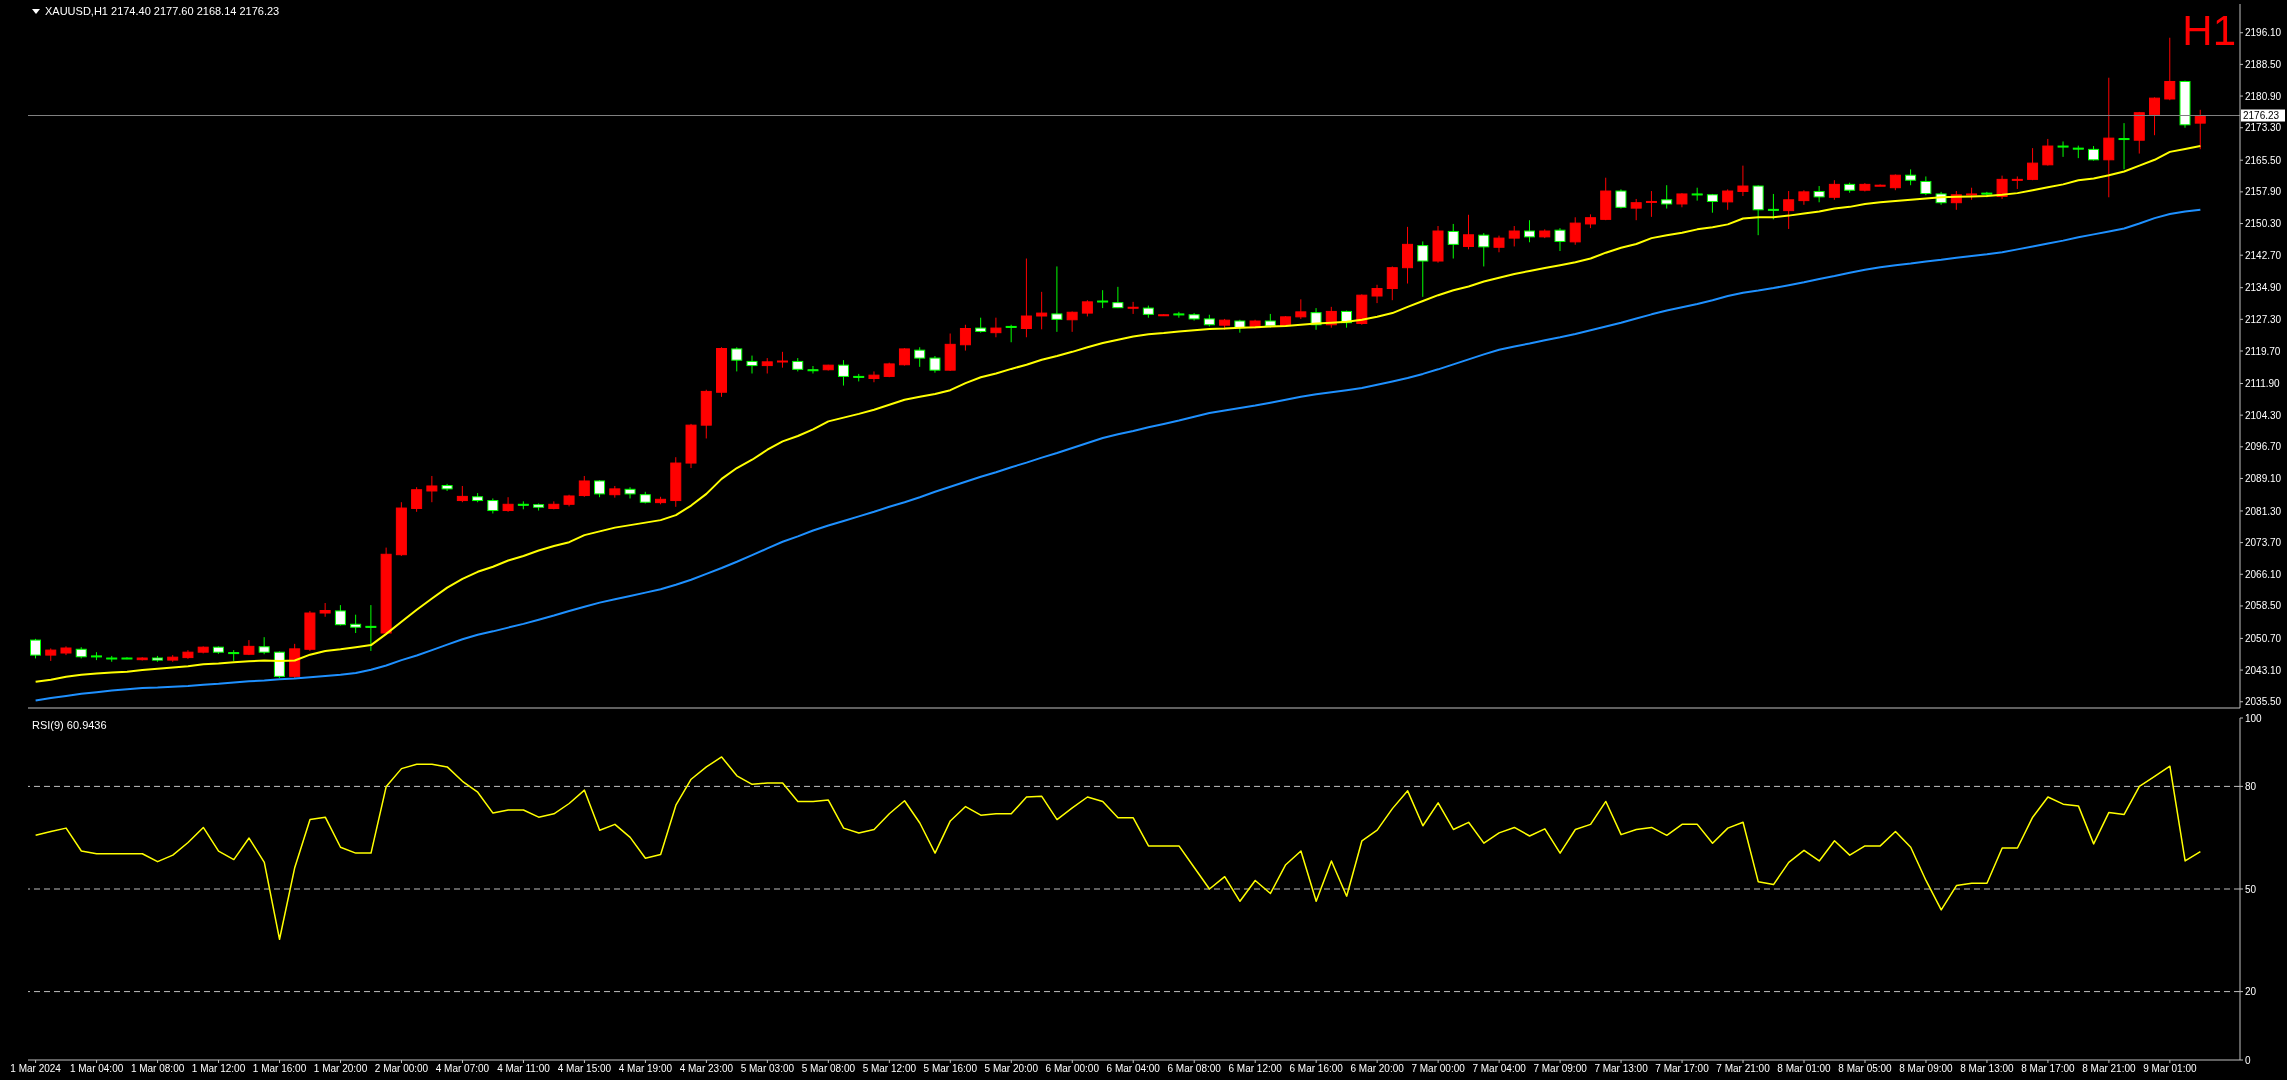 The width and height of the screenshot is (2287, 1080). Describe the element at coordinates (1011, 1069) in the screenshot. I see `x-tick-label: 5 Mar 20:00` at that location.